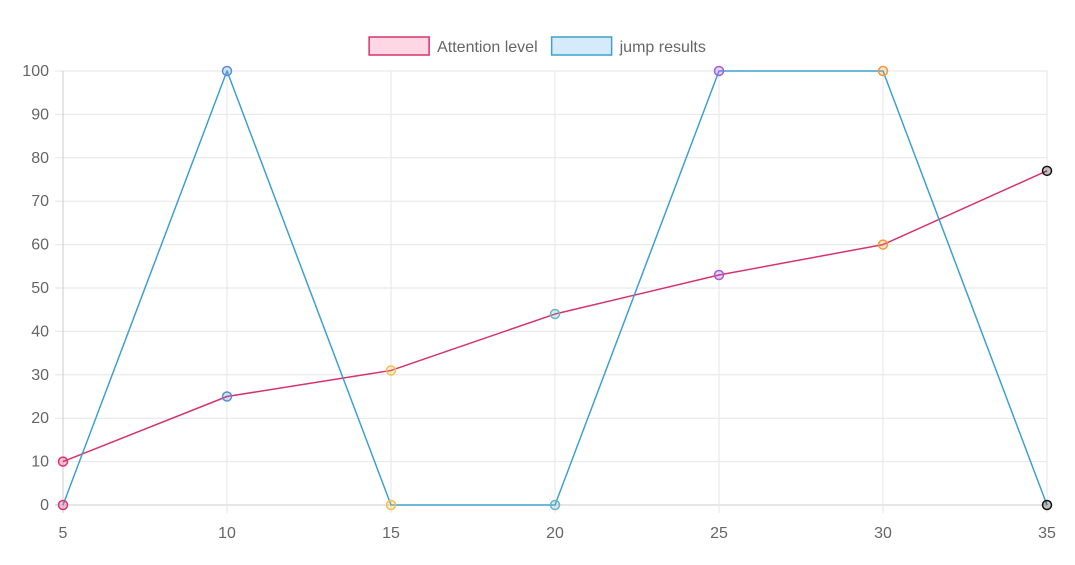 The height and width of the screenshot is (565, 1075). Describe the element at coordinates (40, 418) in the screenshot. I see `y-tick-label: 20` at that location.